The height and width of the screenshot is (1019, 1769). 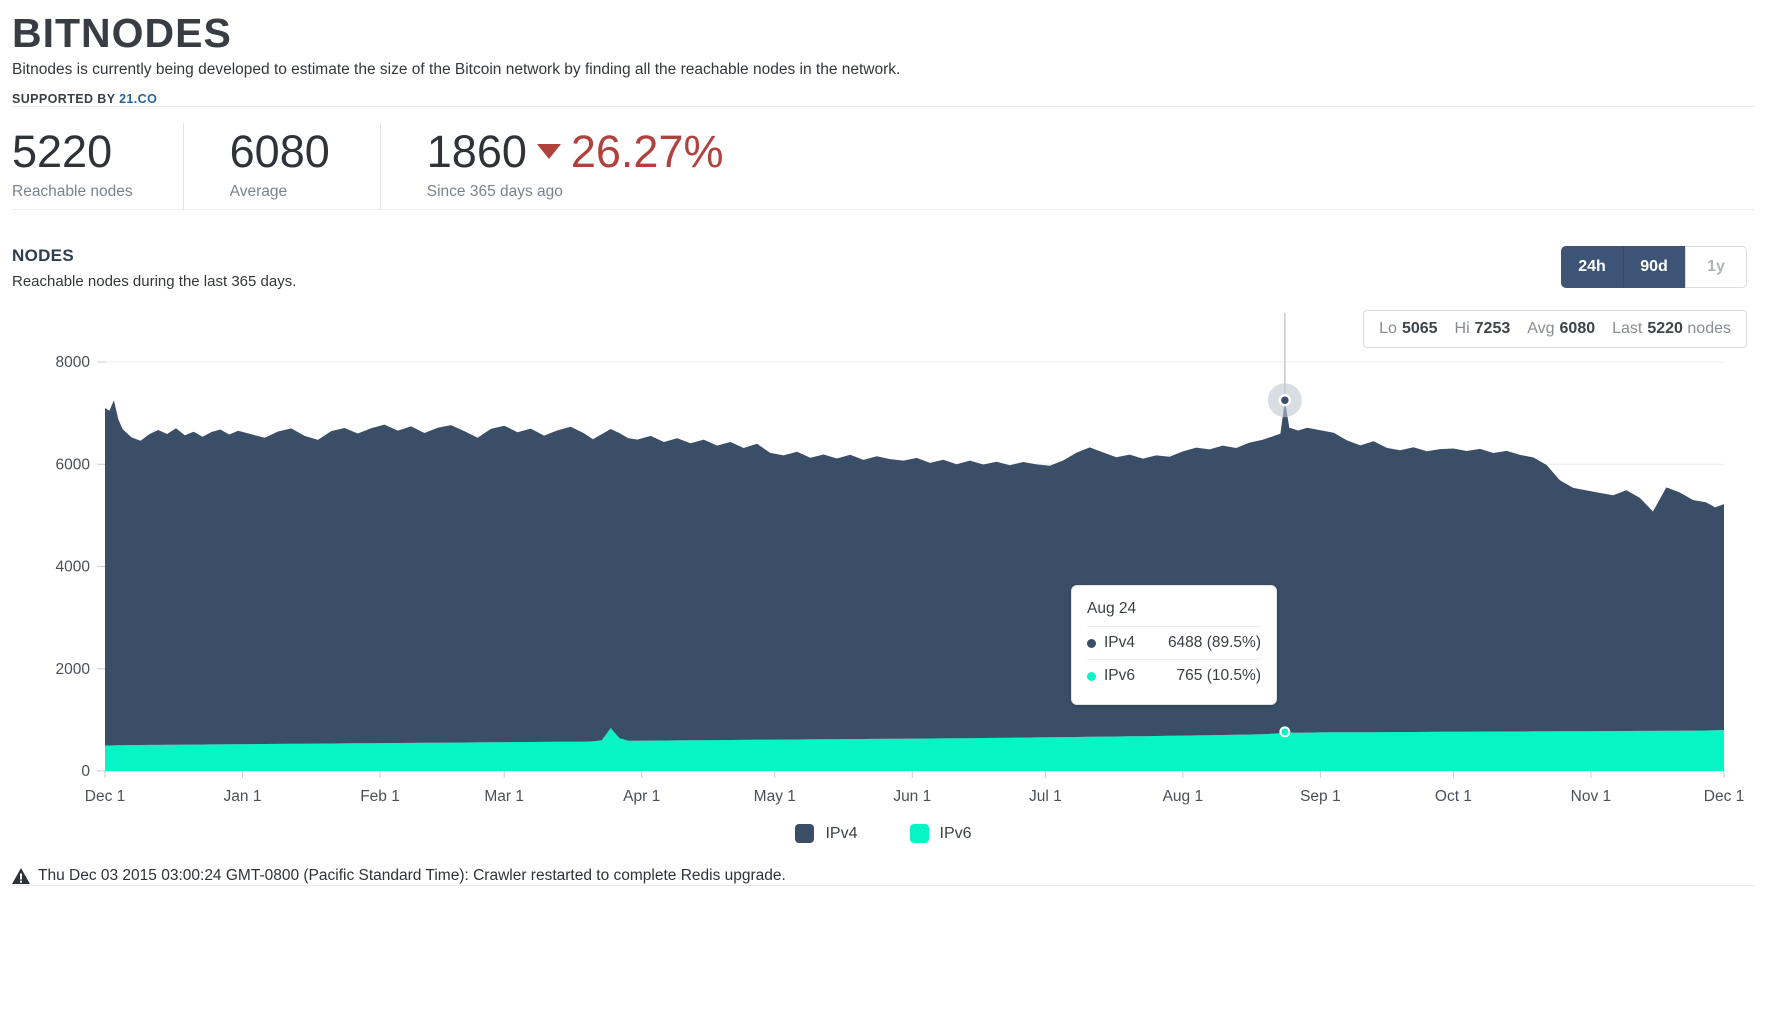 I want to click on svg-text: 2000, so click(x=73, y=669).